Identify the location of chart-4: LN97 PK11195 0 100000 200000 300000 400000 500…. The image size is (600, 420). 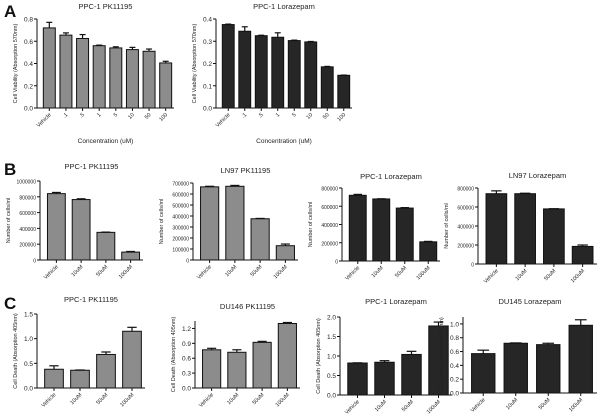
(228, 223).